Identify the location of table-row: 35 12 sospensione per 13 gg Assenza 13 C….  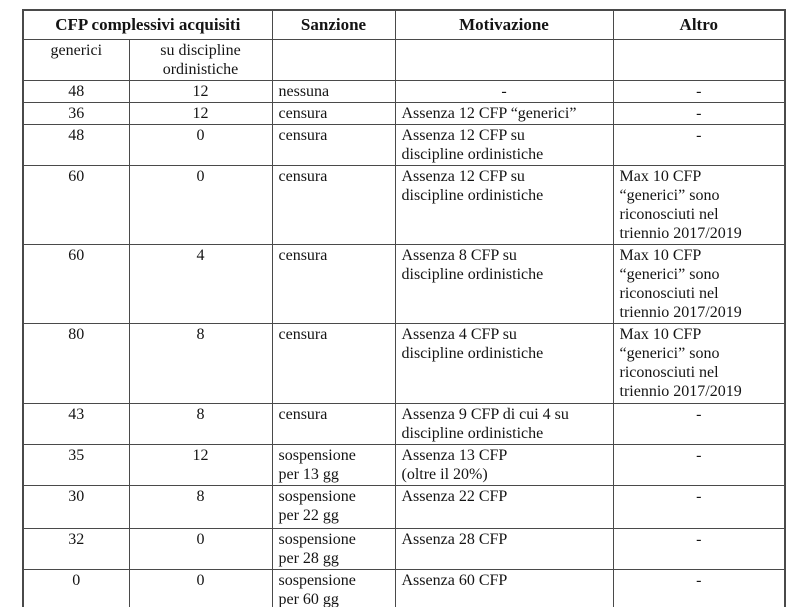
(404, 464).